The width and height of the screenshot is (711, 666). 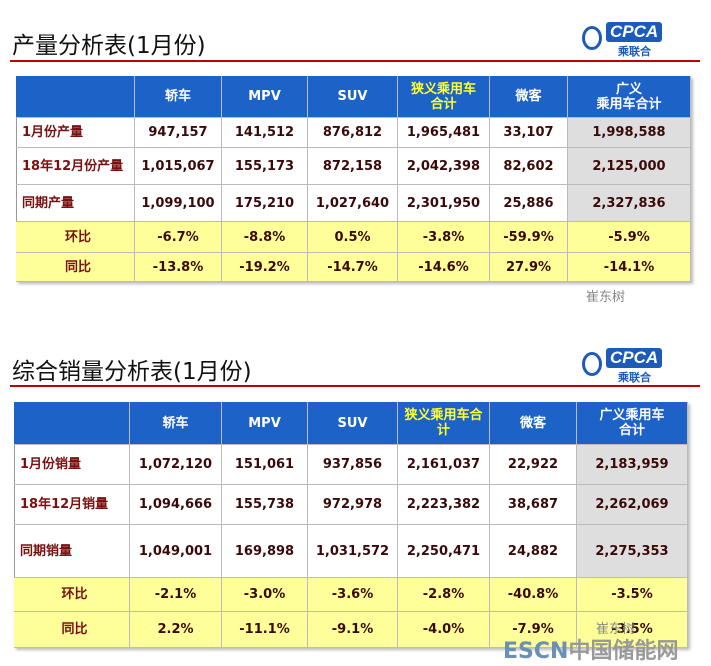 What do you see at coordinates (178, 133) in the screenshot?
I see `data-cell: 947,157` at bounding box center [178, 133].